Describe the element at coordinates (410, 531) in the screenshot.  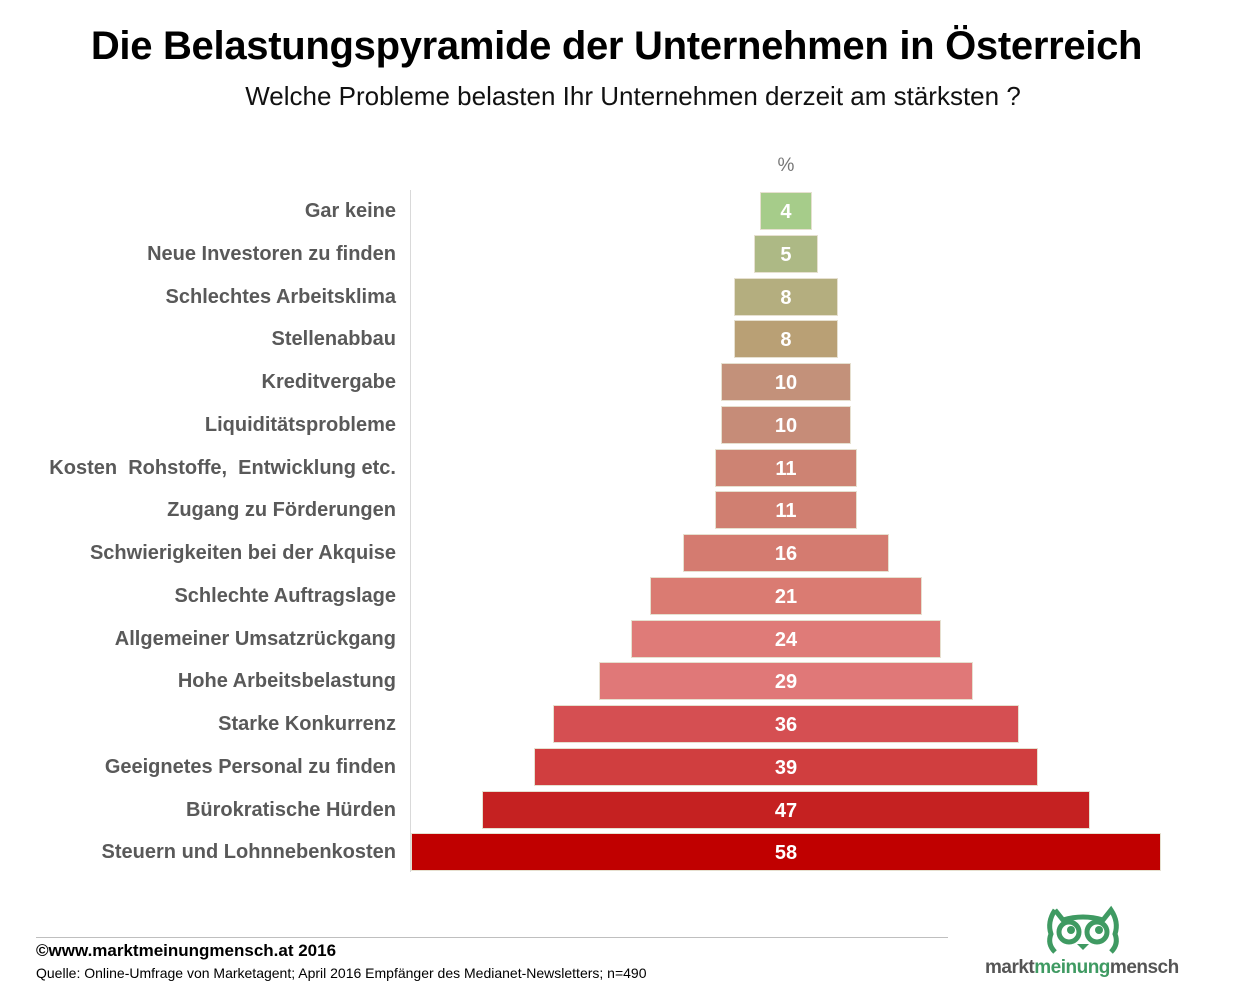
I see `category-axis` at that location.